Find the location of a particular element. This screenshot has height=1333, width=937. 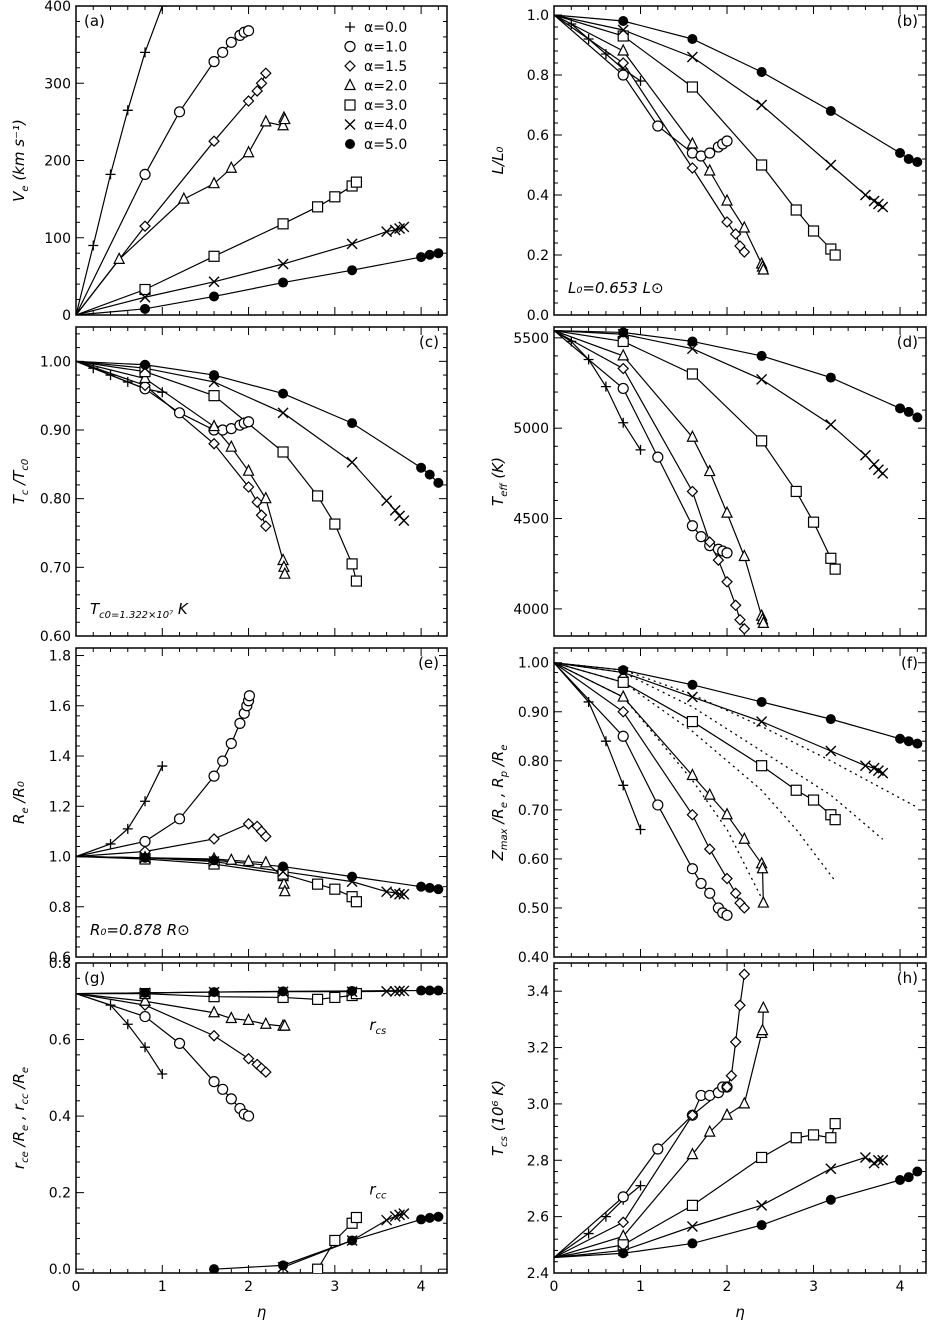

x-tick-label: 3 is located at coordinates (334, 1287).